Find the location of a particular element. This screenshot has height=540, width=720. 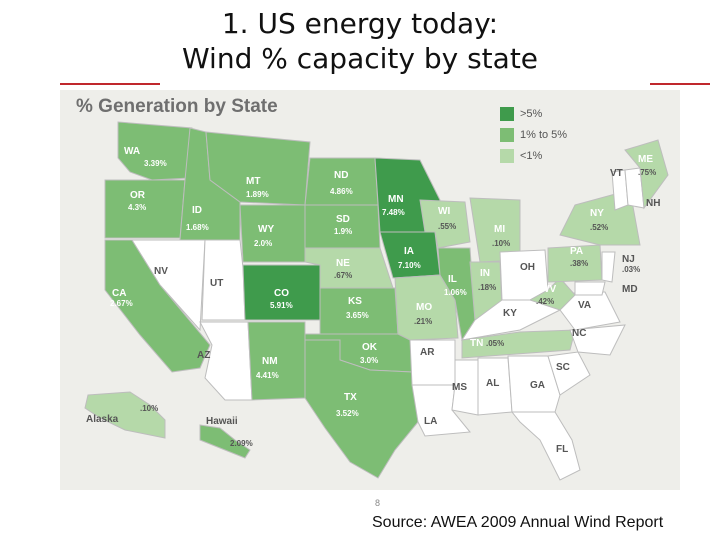

state-hawaii is located at coordinates (225, 441).